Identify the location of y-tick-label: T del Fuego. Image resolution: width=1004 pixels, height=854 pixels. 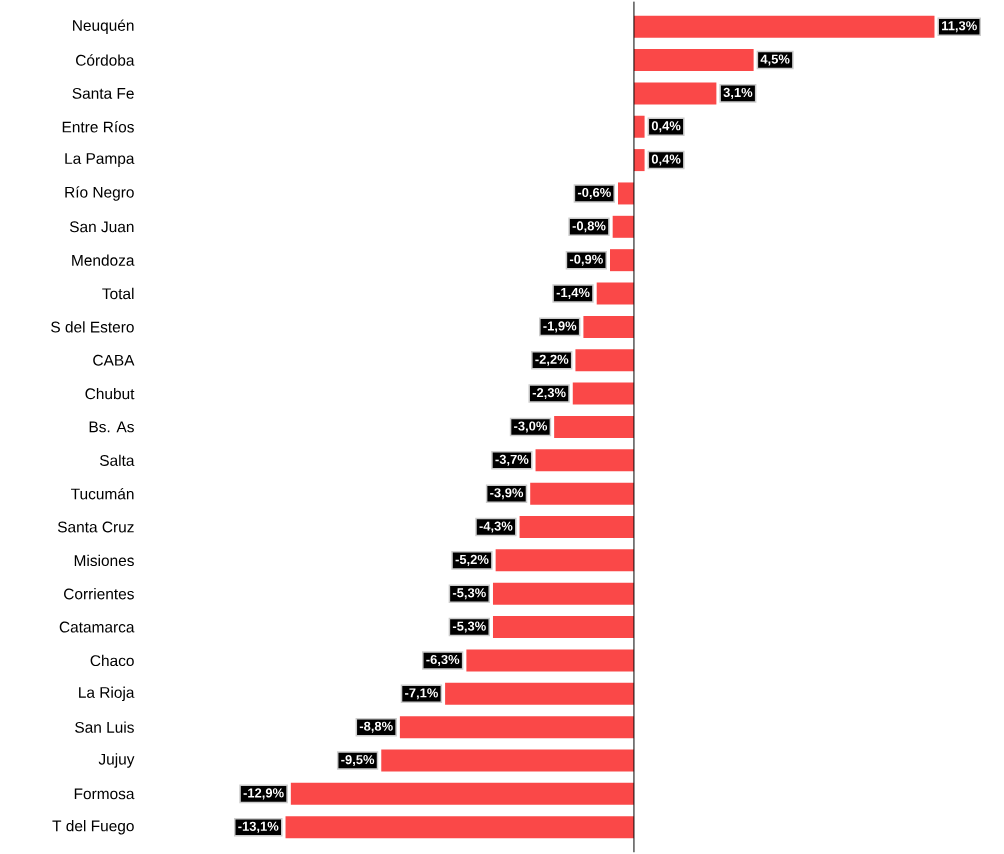
(93, 827).